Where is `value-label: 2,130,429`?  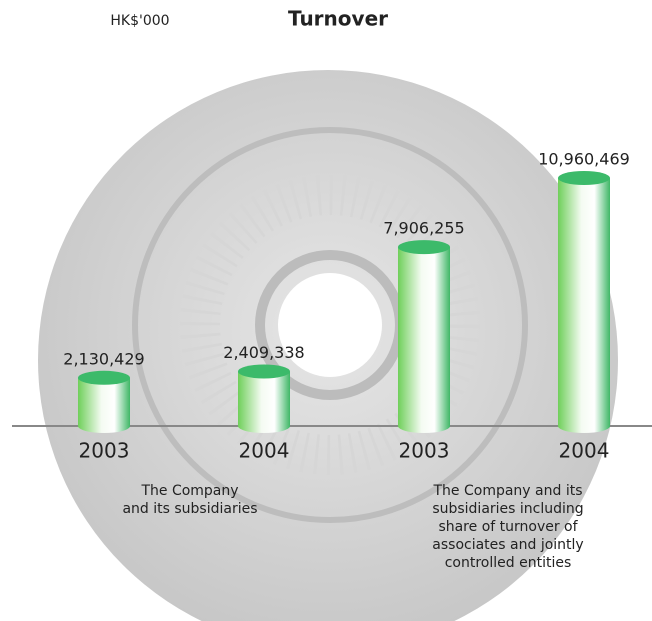
value-label: 2,130,429 is located at coordinates (103, 358).